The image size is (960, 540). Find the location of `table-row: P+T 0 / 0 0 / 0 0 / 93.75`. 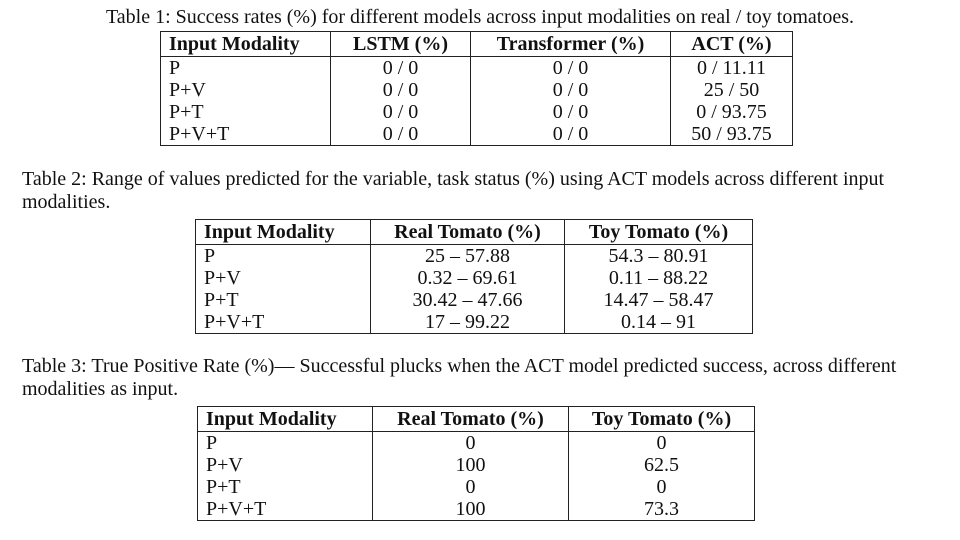

table-row: P+T 0 / 0 0 / 0 0 / 93.75 is located at coordinates (476, 112).